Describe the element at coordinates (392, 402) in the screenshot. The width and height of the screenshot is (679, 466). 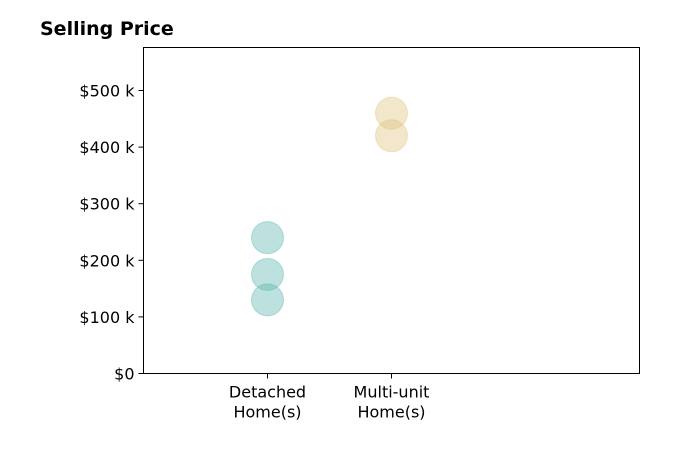
I see `x-tick-label: Multi-unit Home(s)` at that location.